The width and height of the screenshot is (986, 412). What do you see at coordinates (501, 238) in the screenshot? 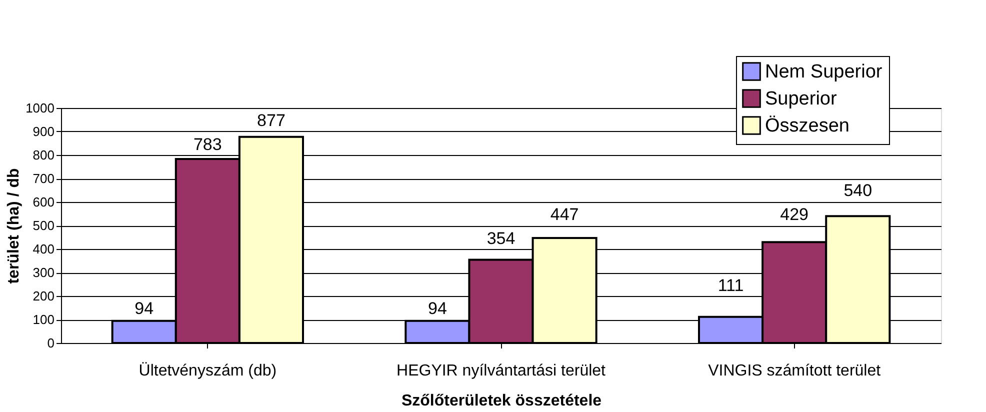
I see `data-label: 354` at bounding box center [501, 238].